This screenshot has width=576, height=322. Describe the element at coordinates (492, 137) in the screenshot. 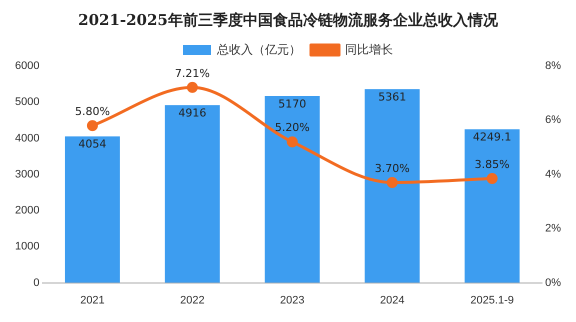

I see `data-label: 4249.1` at that location.